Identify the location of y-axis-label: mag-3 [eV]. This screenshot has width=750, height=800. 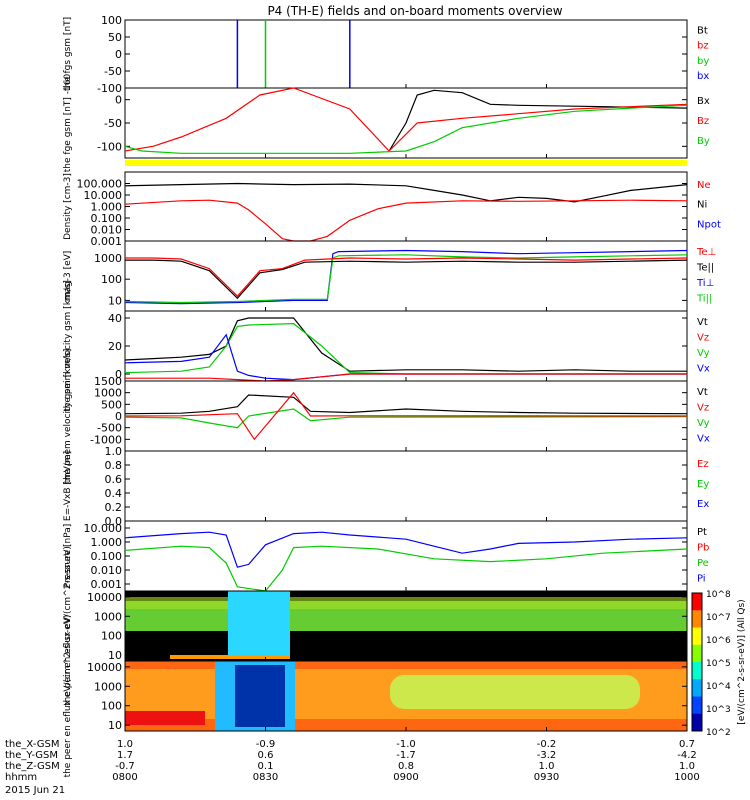
(68, 276).